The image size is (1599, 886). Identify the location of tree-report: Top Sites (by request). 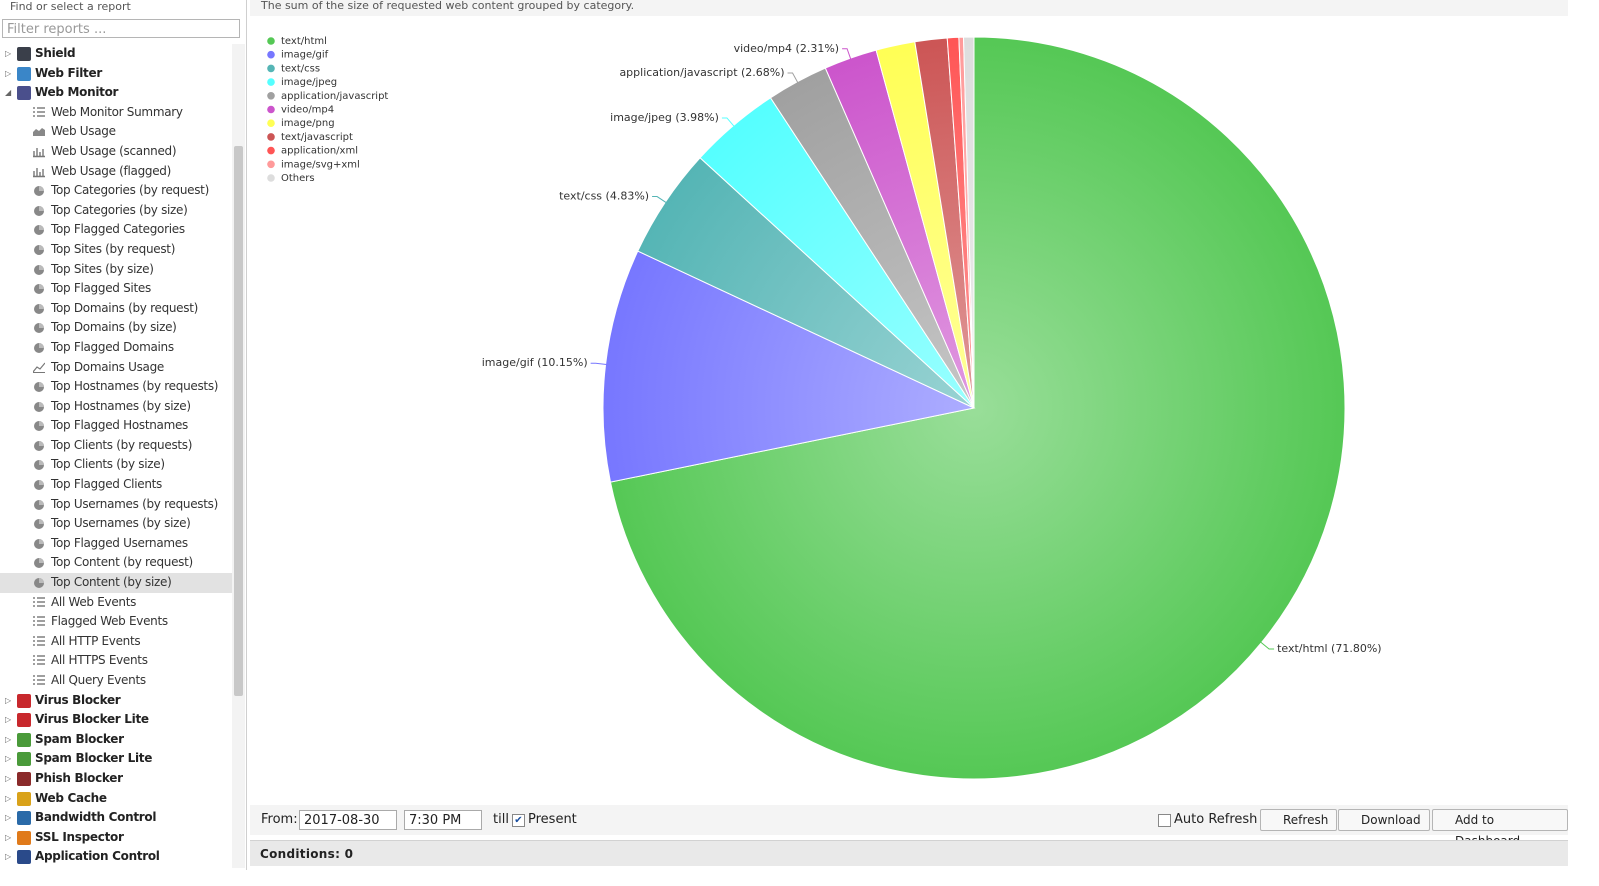
(116, 250).